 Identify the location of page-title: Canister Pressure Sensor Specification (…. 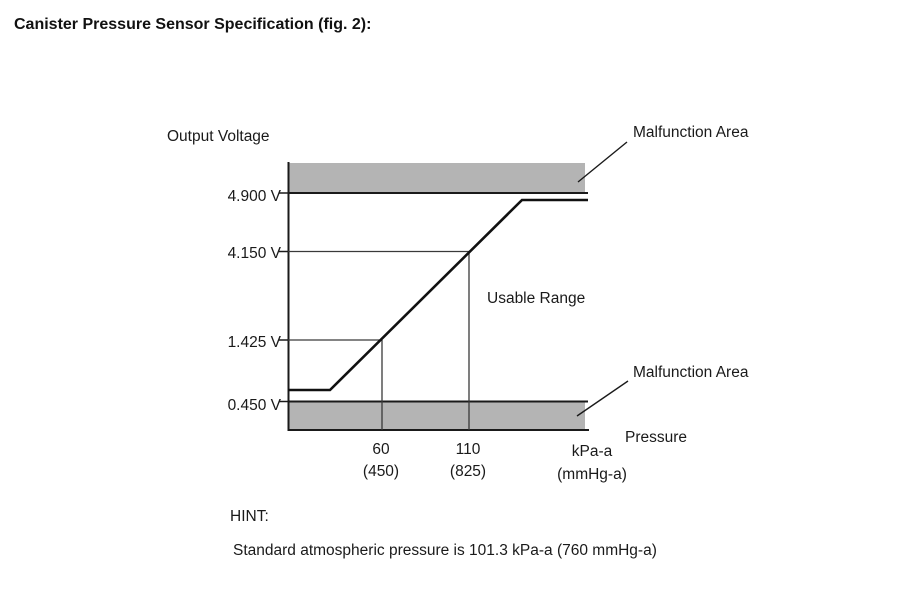
(192, 24).